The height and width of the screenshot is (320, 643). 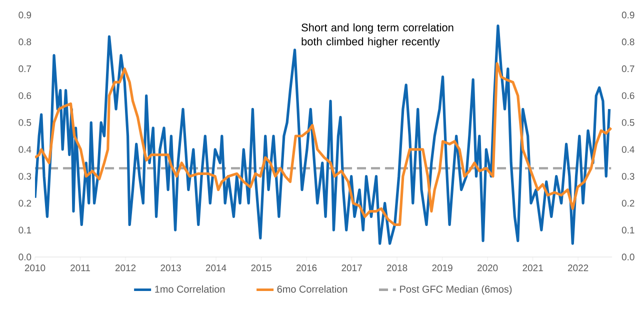 What do you see at coordinates (488, 268) in the screenshot?
I see `x-tick-label: 2020` at bounding box center [488, 268].